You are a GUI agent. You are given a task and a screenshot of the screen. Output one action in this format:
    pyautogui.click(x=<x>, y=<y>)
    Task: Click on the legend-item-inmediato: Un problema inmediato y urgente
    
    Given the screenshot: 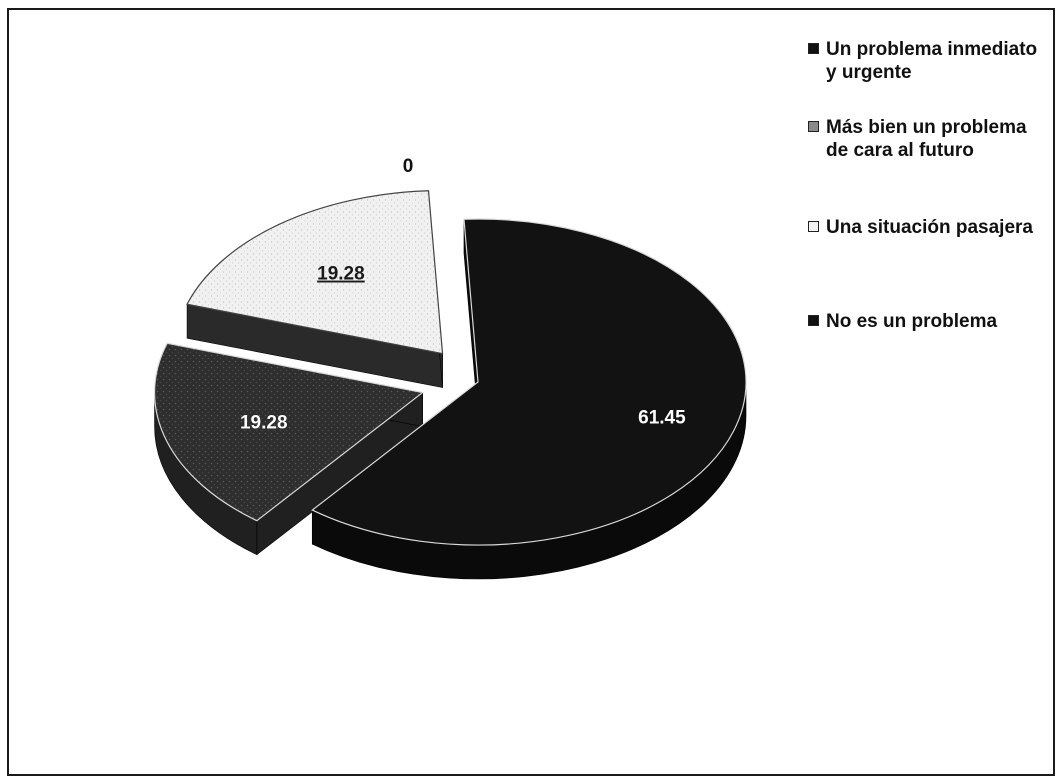 What is the action you would take?
    pyautogui.click(x=928, y=61)
    